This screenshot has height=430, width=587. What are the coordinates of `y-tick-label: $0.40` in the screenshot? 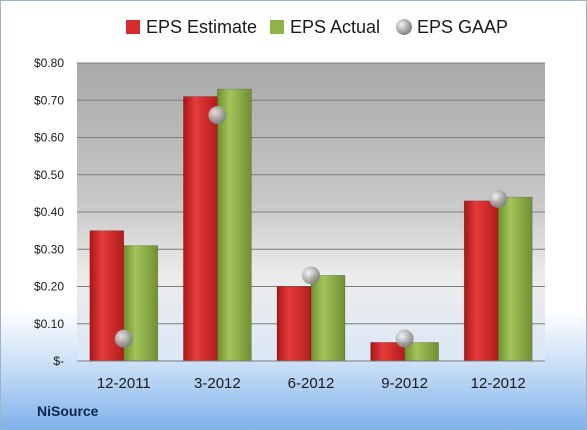 It's located at (49, 212).